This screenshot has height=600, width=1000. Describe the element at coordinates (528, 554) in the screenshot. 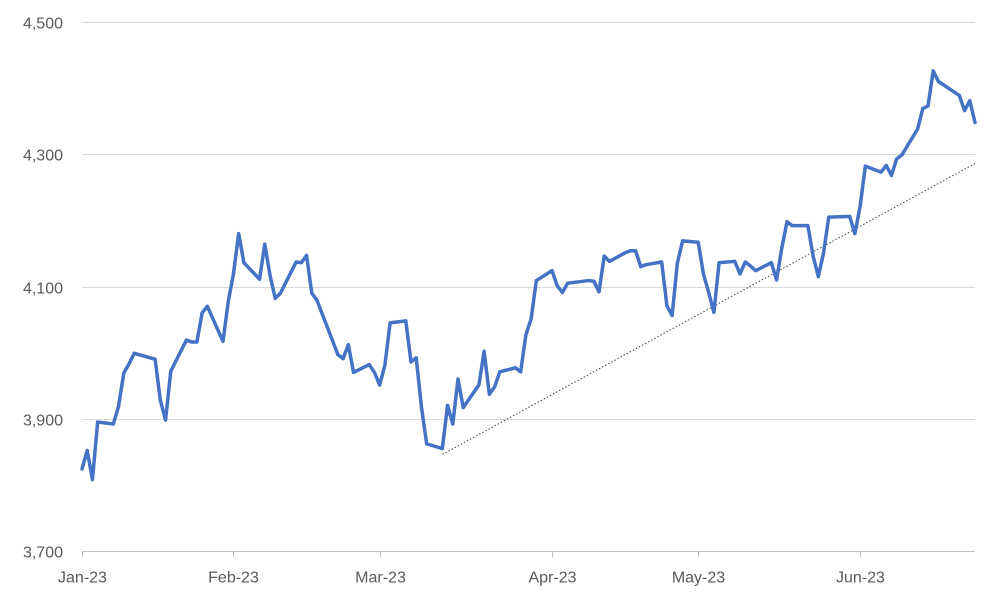

I see `x-axis` at that location.